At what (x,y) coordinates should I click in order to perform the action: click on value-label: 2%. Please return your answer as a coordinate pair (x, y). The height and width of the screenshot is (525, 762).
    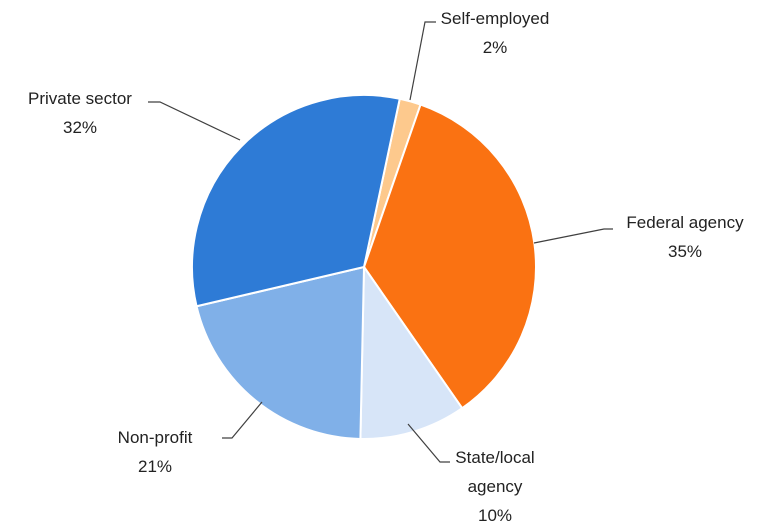
    Looking at the image, I should click on (495, 47).